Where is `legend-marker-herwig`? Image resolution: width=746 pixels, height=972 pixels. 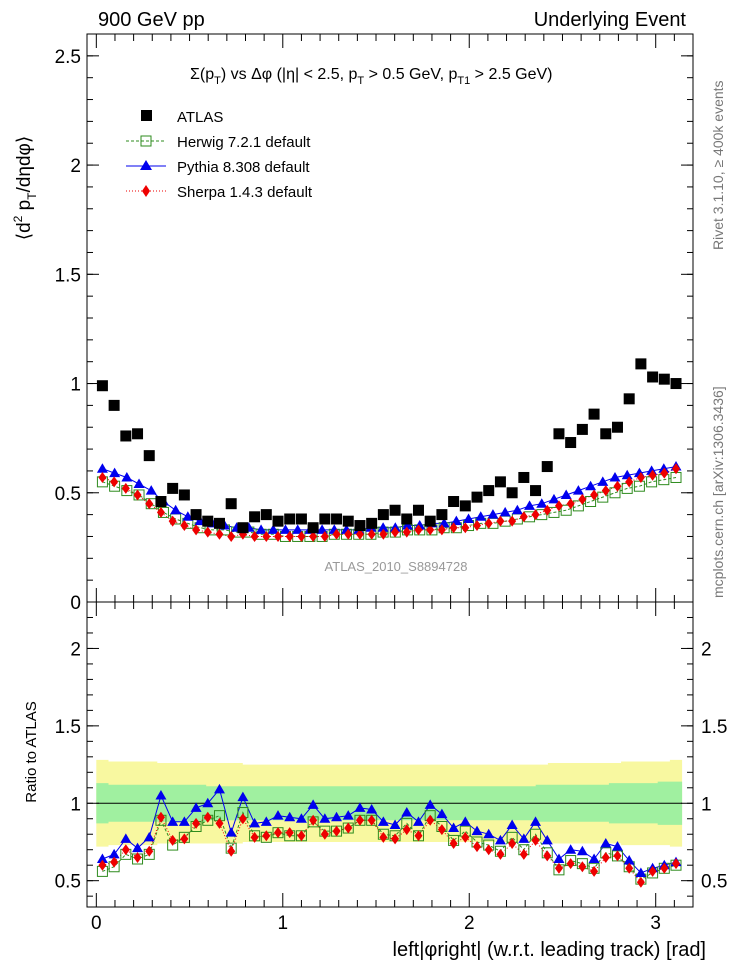
legend-marker-herwig is located at coordinates (146, 141).